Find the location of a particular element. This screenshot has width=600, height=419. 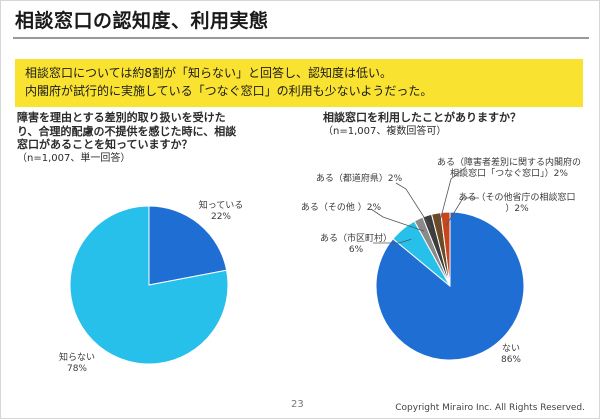

chart0-label-2: 知らない is located at coordinates (77, 357).